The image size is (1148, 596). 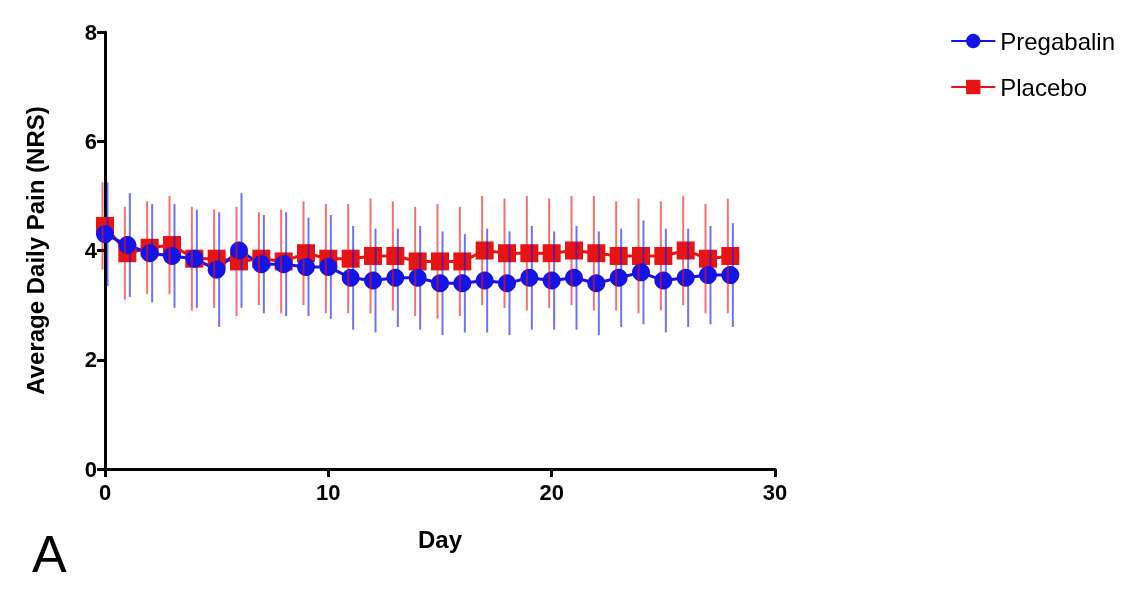 What do you see at coordinates (775, 492) in the screenshot?
I see `x-tick-label: 30` at bounding box center [775, 492].